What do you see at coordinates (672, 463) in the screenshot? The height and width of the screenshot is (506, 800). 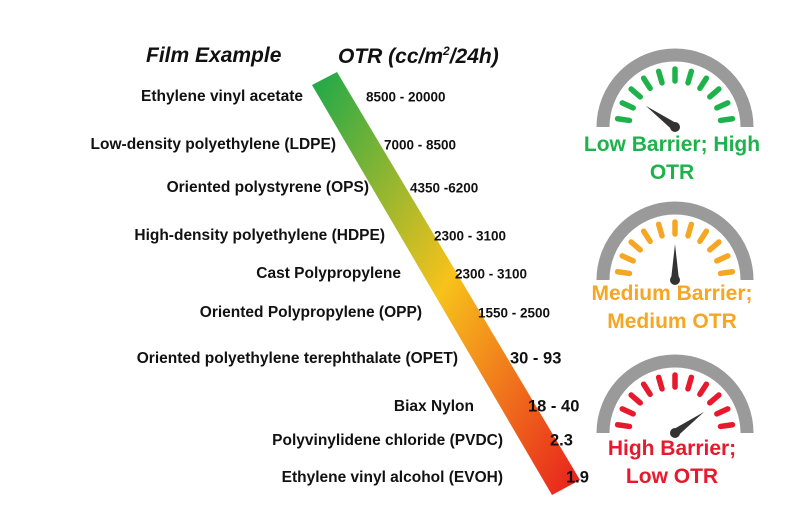 I see `gauge-caption: High Barrier; Low OTR` at bounding box center [672, 463].